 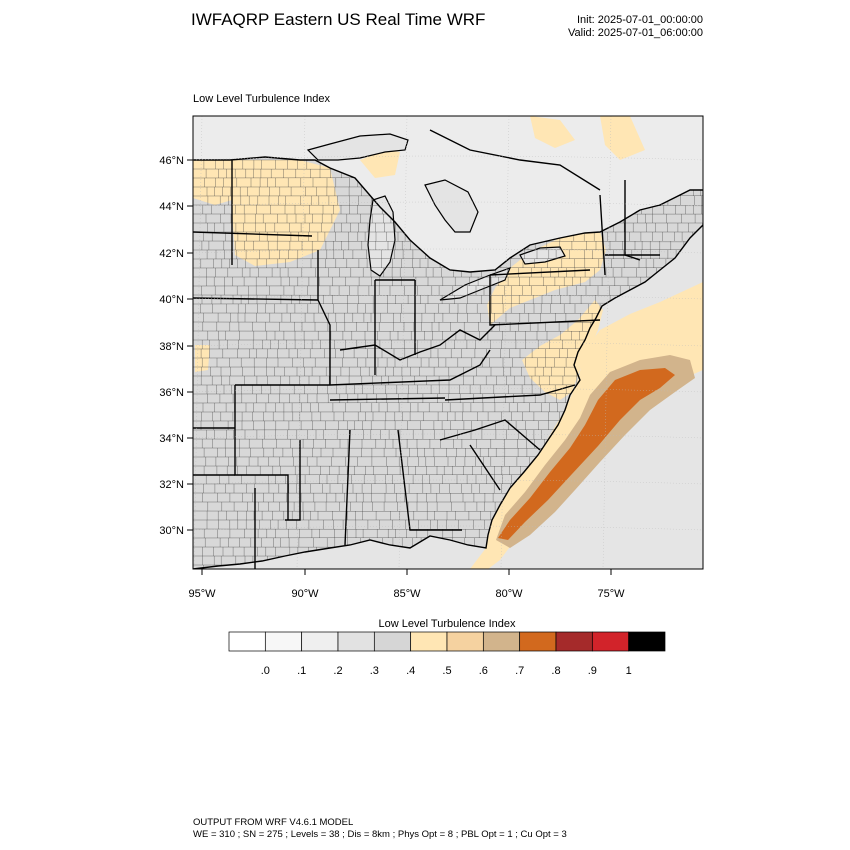 What do you see at coordinates (324, 317) in the screenshot?
I see `mississippi-river` at bounding box center [324, 317].